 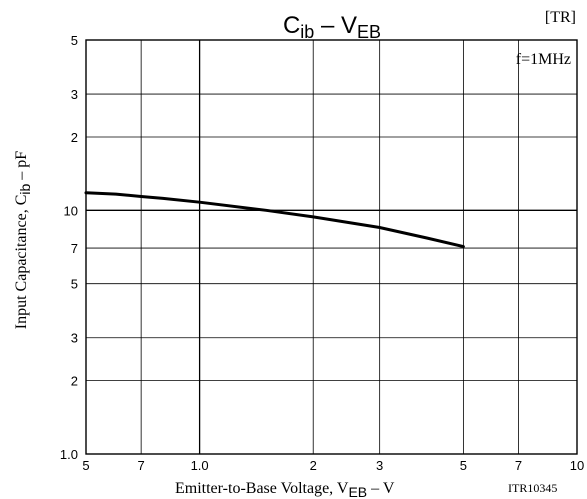 What do you see at coordinates (274, 220) in the screenshot?
I see `series-line-cib` at bounding box center [274, 220].